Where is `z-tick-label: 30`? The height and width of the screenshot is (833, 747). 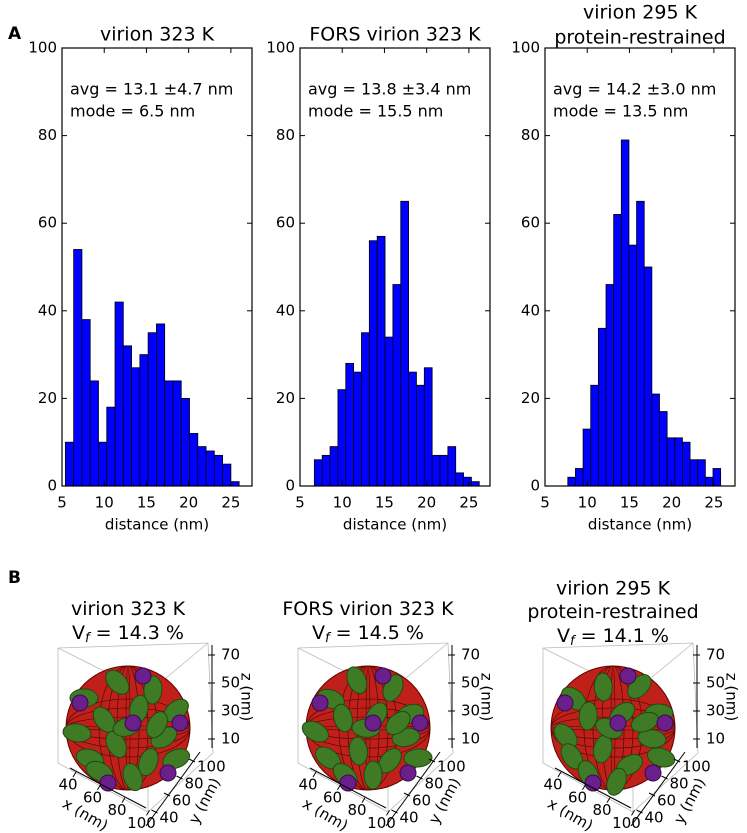
z-tick-label: 30 is located at coordinates (470, 711).